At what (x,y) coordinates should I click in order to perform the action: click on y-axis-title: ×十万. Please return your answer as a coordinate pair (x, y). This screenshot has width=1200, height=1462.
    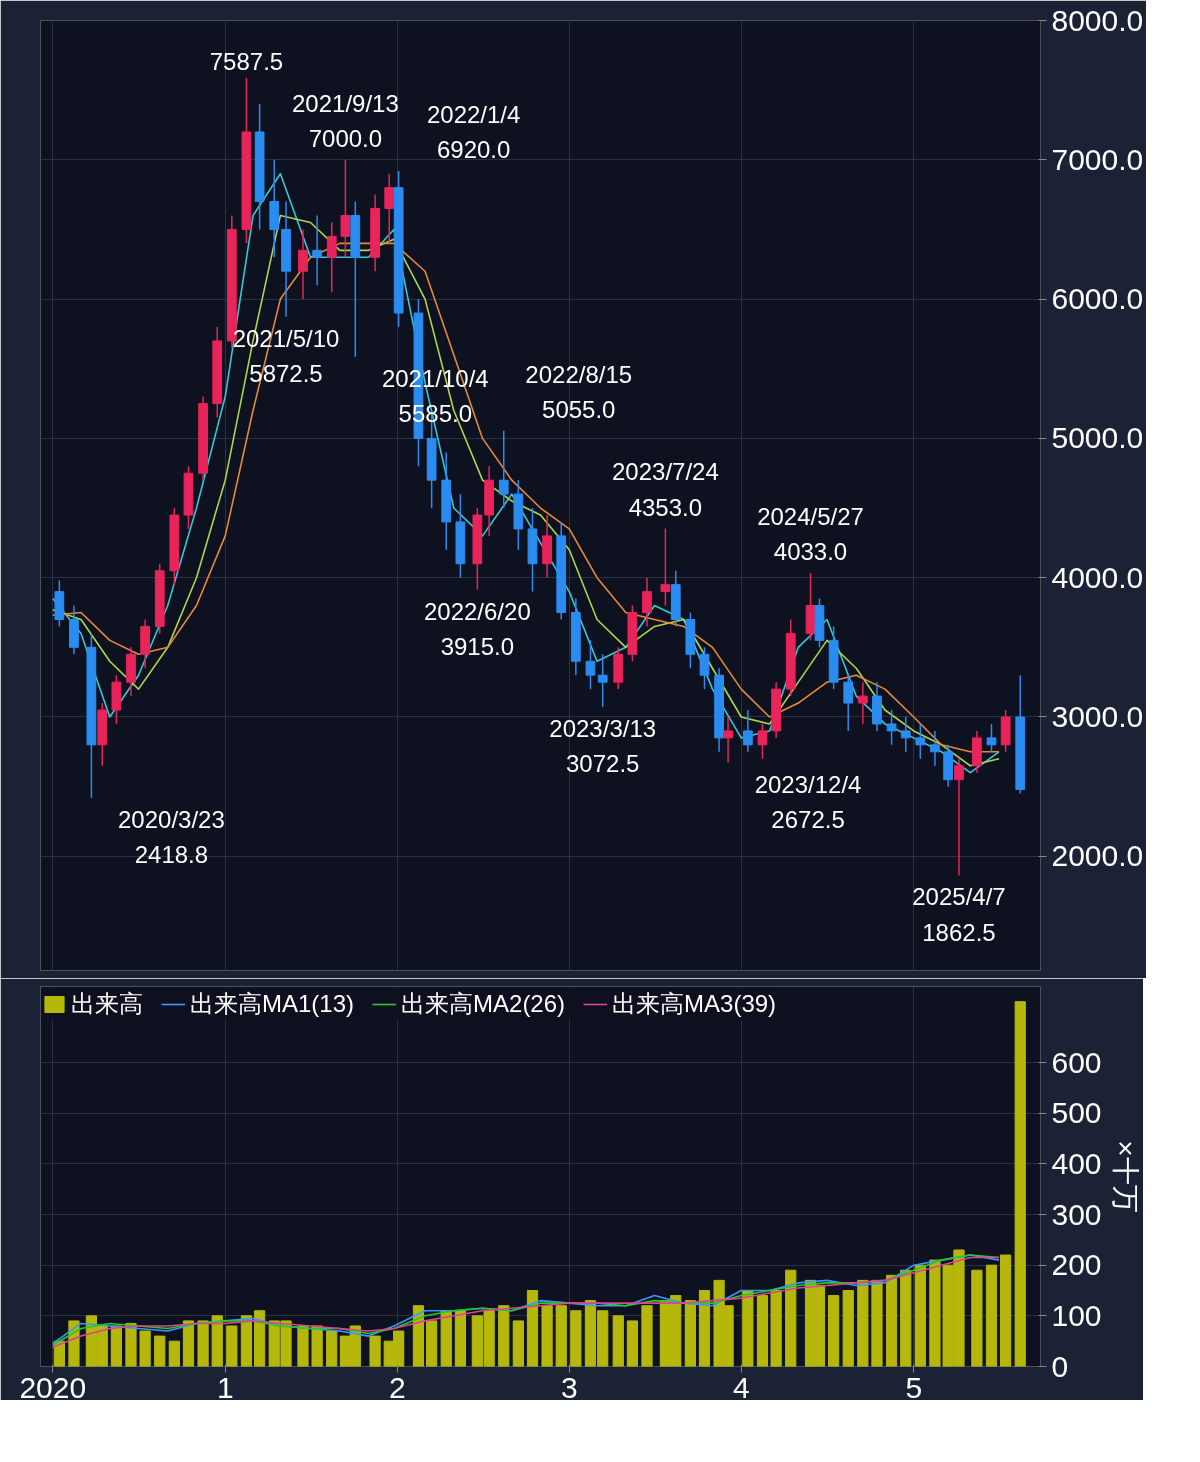
    Looking at the image, I should click on (1125, 1176).